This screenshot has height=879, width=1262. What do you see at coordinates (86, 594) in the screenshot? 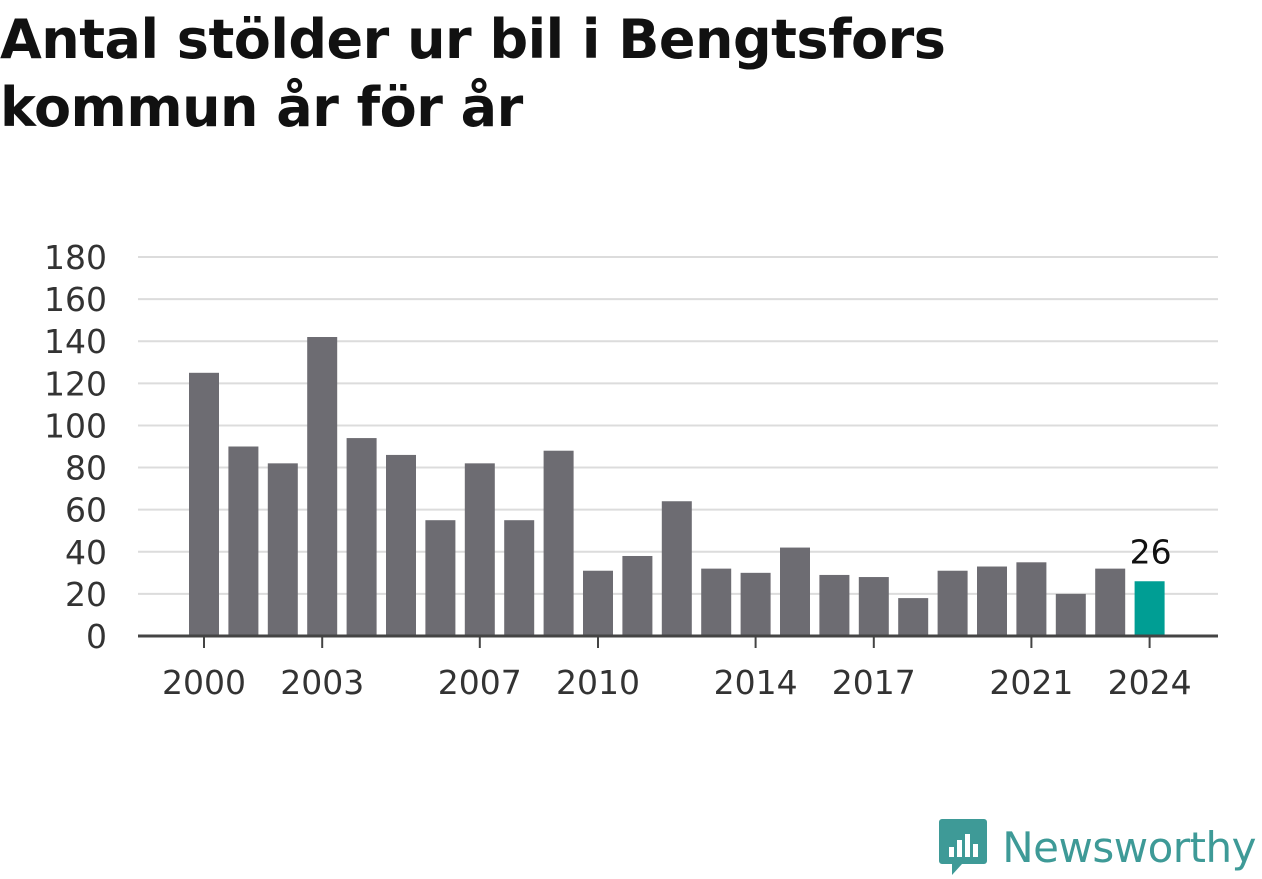
I see `y-tick-label: 20` at bounding box center [86, 594].